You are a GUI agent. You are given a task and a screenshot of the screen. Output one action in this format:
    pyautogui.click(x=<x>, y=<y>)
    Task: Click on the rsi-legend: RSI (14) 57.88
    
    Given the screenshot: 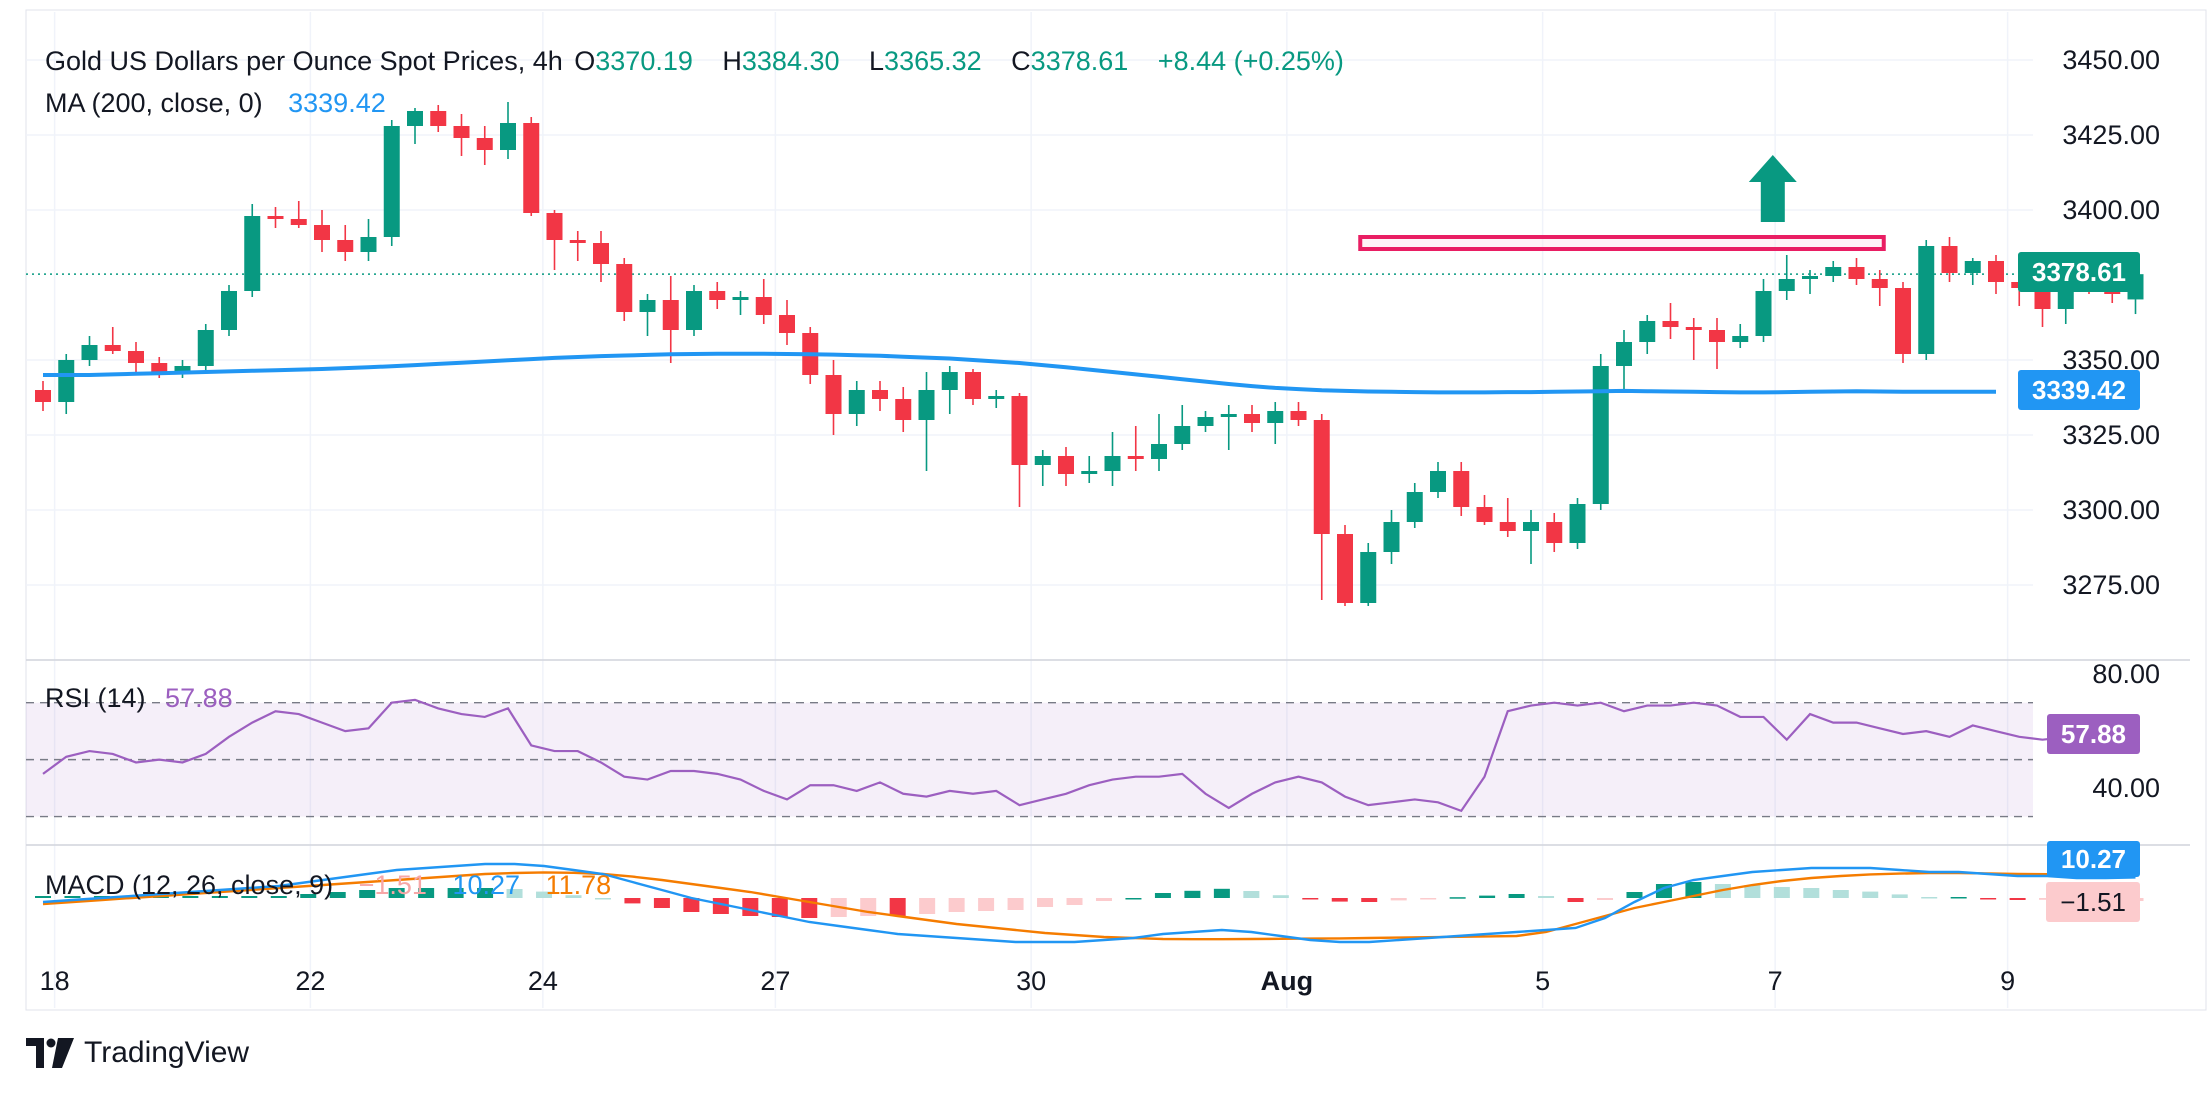 What is the action you would take?
    pyautogui.click(x=141, y=698)
    